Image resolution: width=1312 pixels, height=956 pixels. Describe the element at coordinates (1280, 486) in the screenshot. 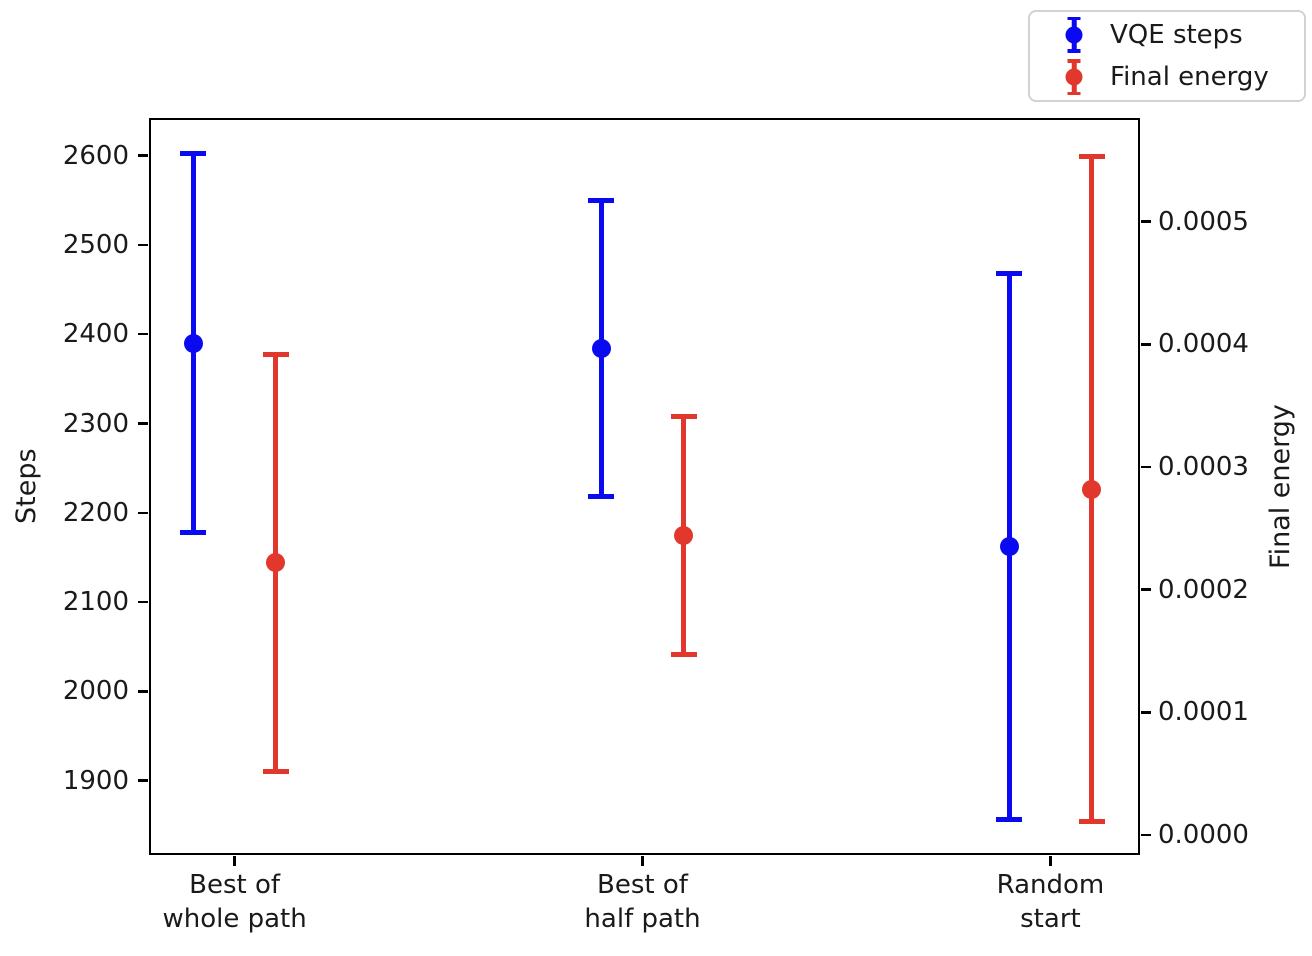

I see `right-axis-title: Final energy` at that location.